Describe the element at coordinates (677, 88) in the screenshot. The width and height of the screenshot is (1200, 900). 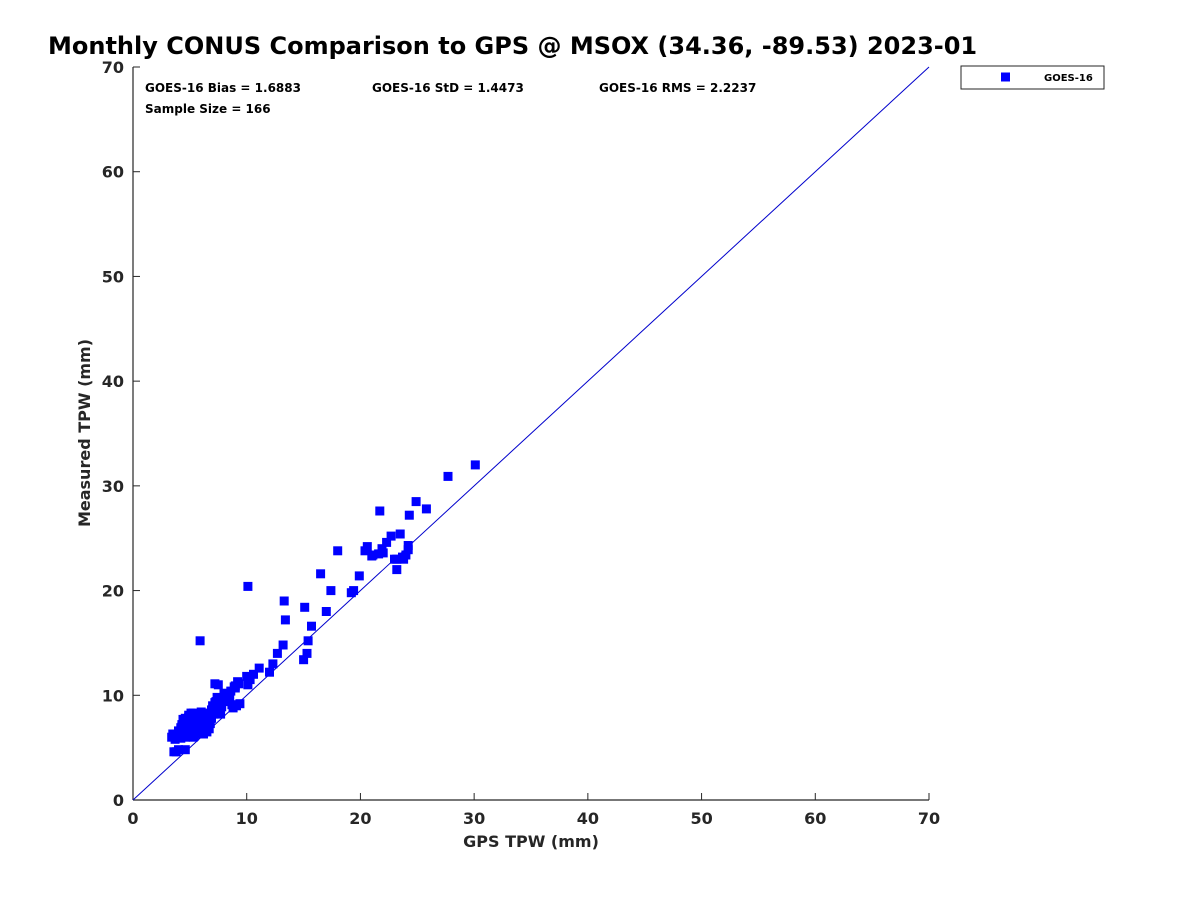
I see `rms-annotation: GOES-16 RMS = 2.2237` at that location.